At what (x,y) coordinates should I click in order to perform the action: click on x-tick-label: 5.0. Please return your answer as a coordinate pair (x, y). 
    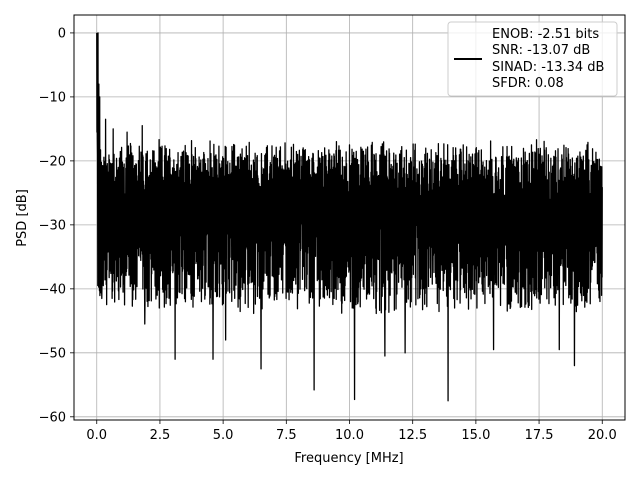
    Looking at the image, I should click on (223, 435).